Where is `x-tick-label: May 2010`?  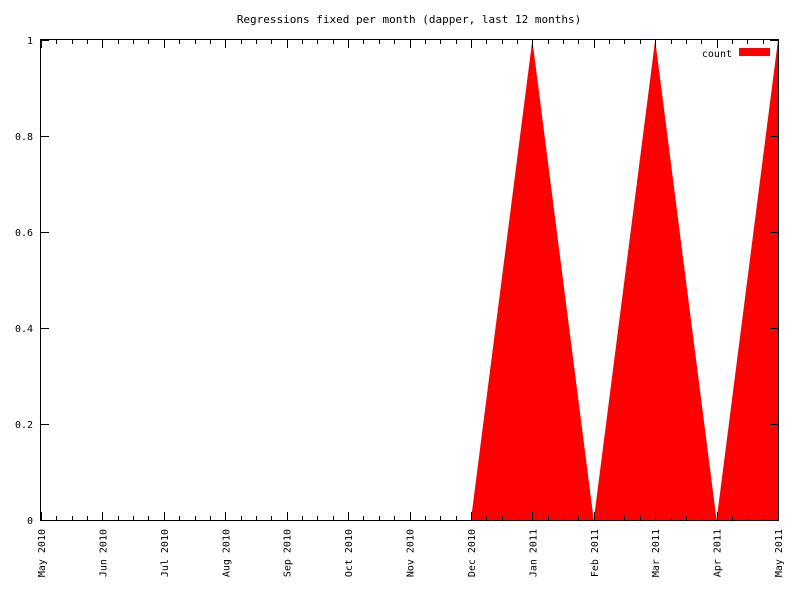
x-tick-label: May 2010 is located at coordinates (42, 553).